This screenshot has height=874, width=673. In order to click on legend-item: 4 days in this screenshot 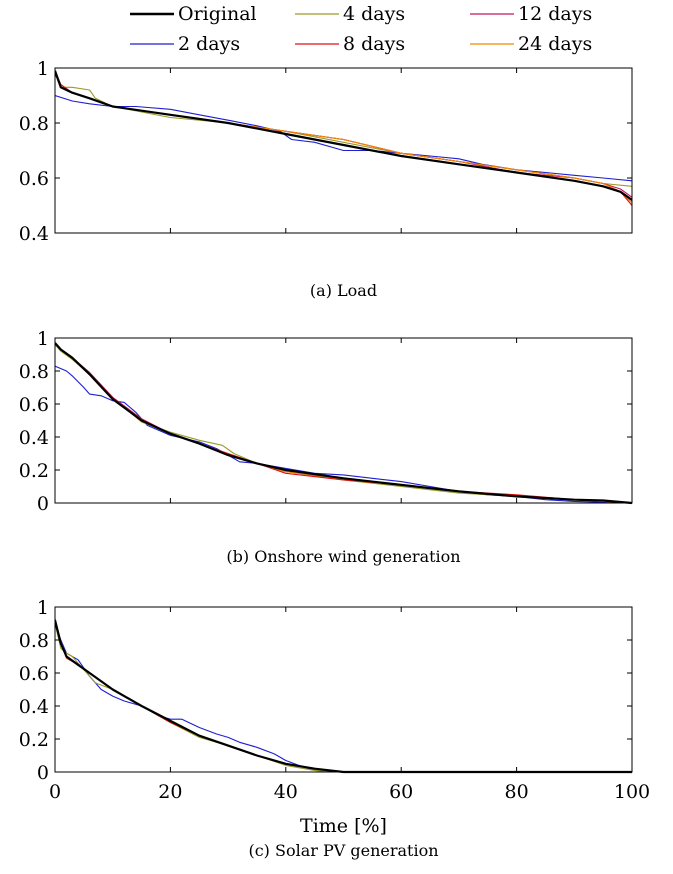, I will do `click(350, 14)`.